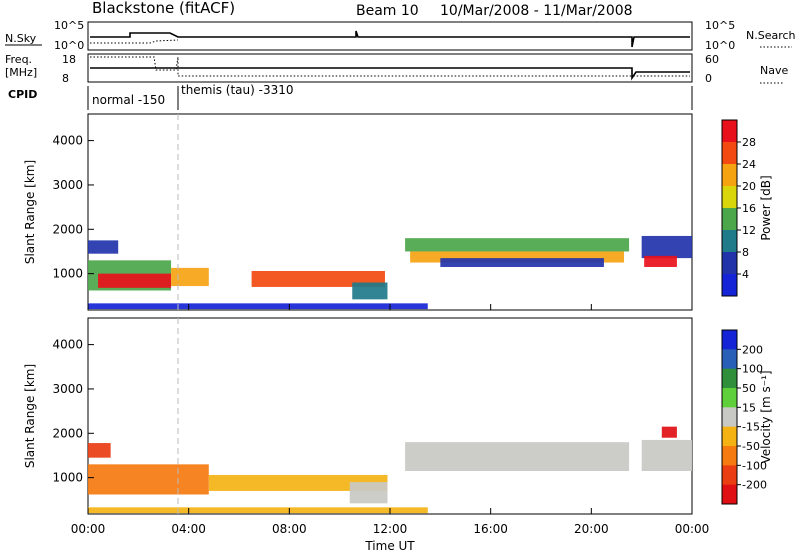 Image resolution: width=800 pixels, height=554 pixels. Describe the element at coordinates (65, 78) in the screenshot. I see `freq-left-tick-bottom: 8` at that location.